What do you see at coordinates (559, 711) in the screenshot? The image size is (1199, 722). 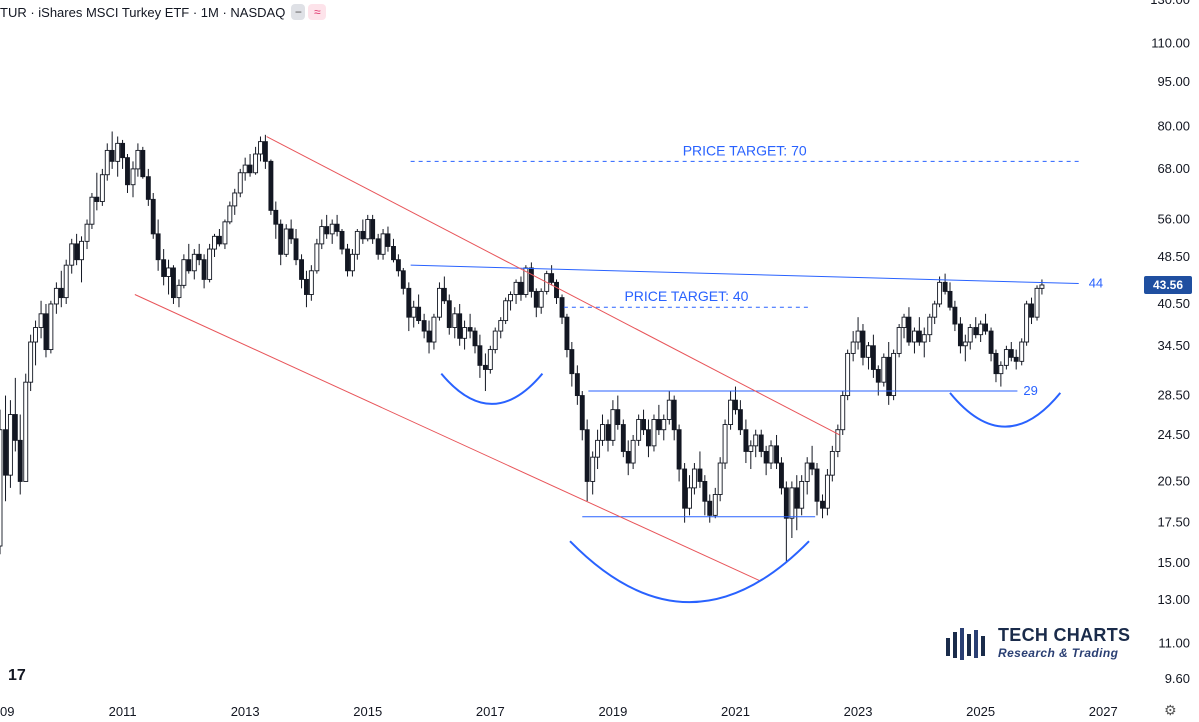 I see `x-axis: 2009 2011 2013 2015 2017 2019 2021 2023 2025 2027` at bounding box center [559, 711].